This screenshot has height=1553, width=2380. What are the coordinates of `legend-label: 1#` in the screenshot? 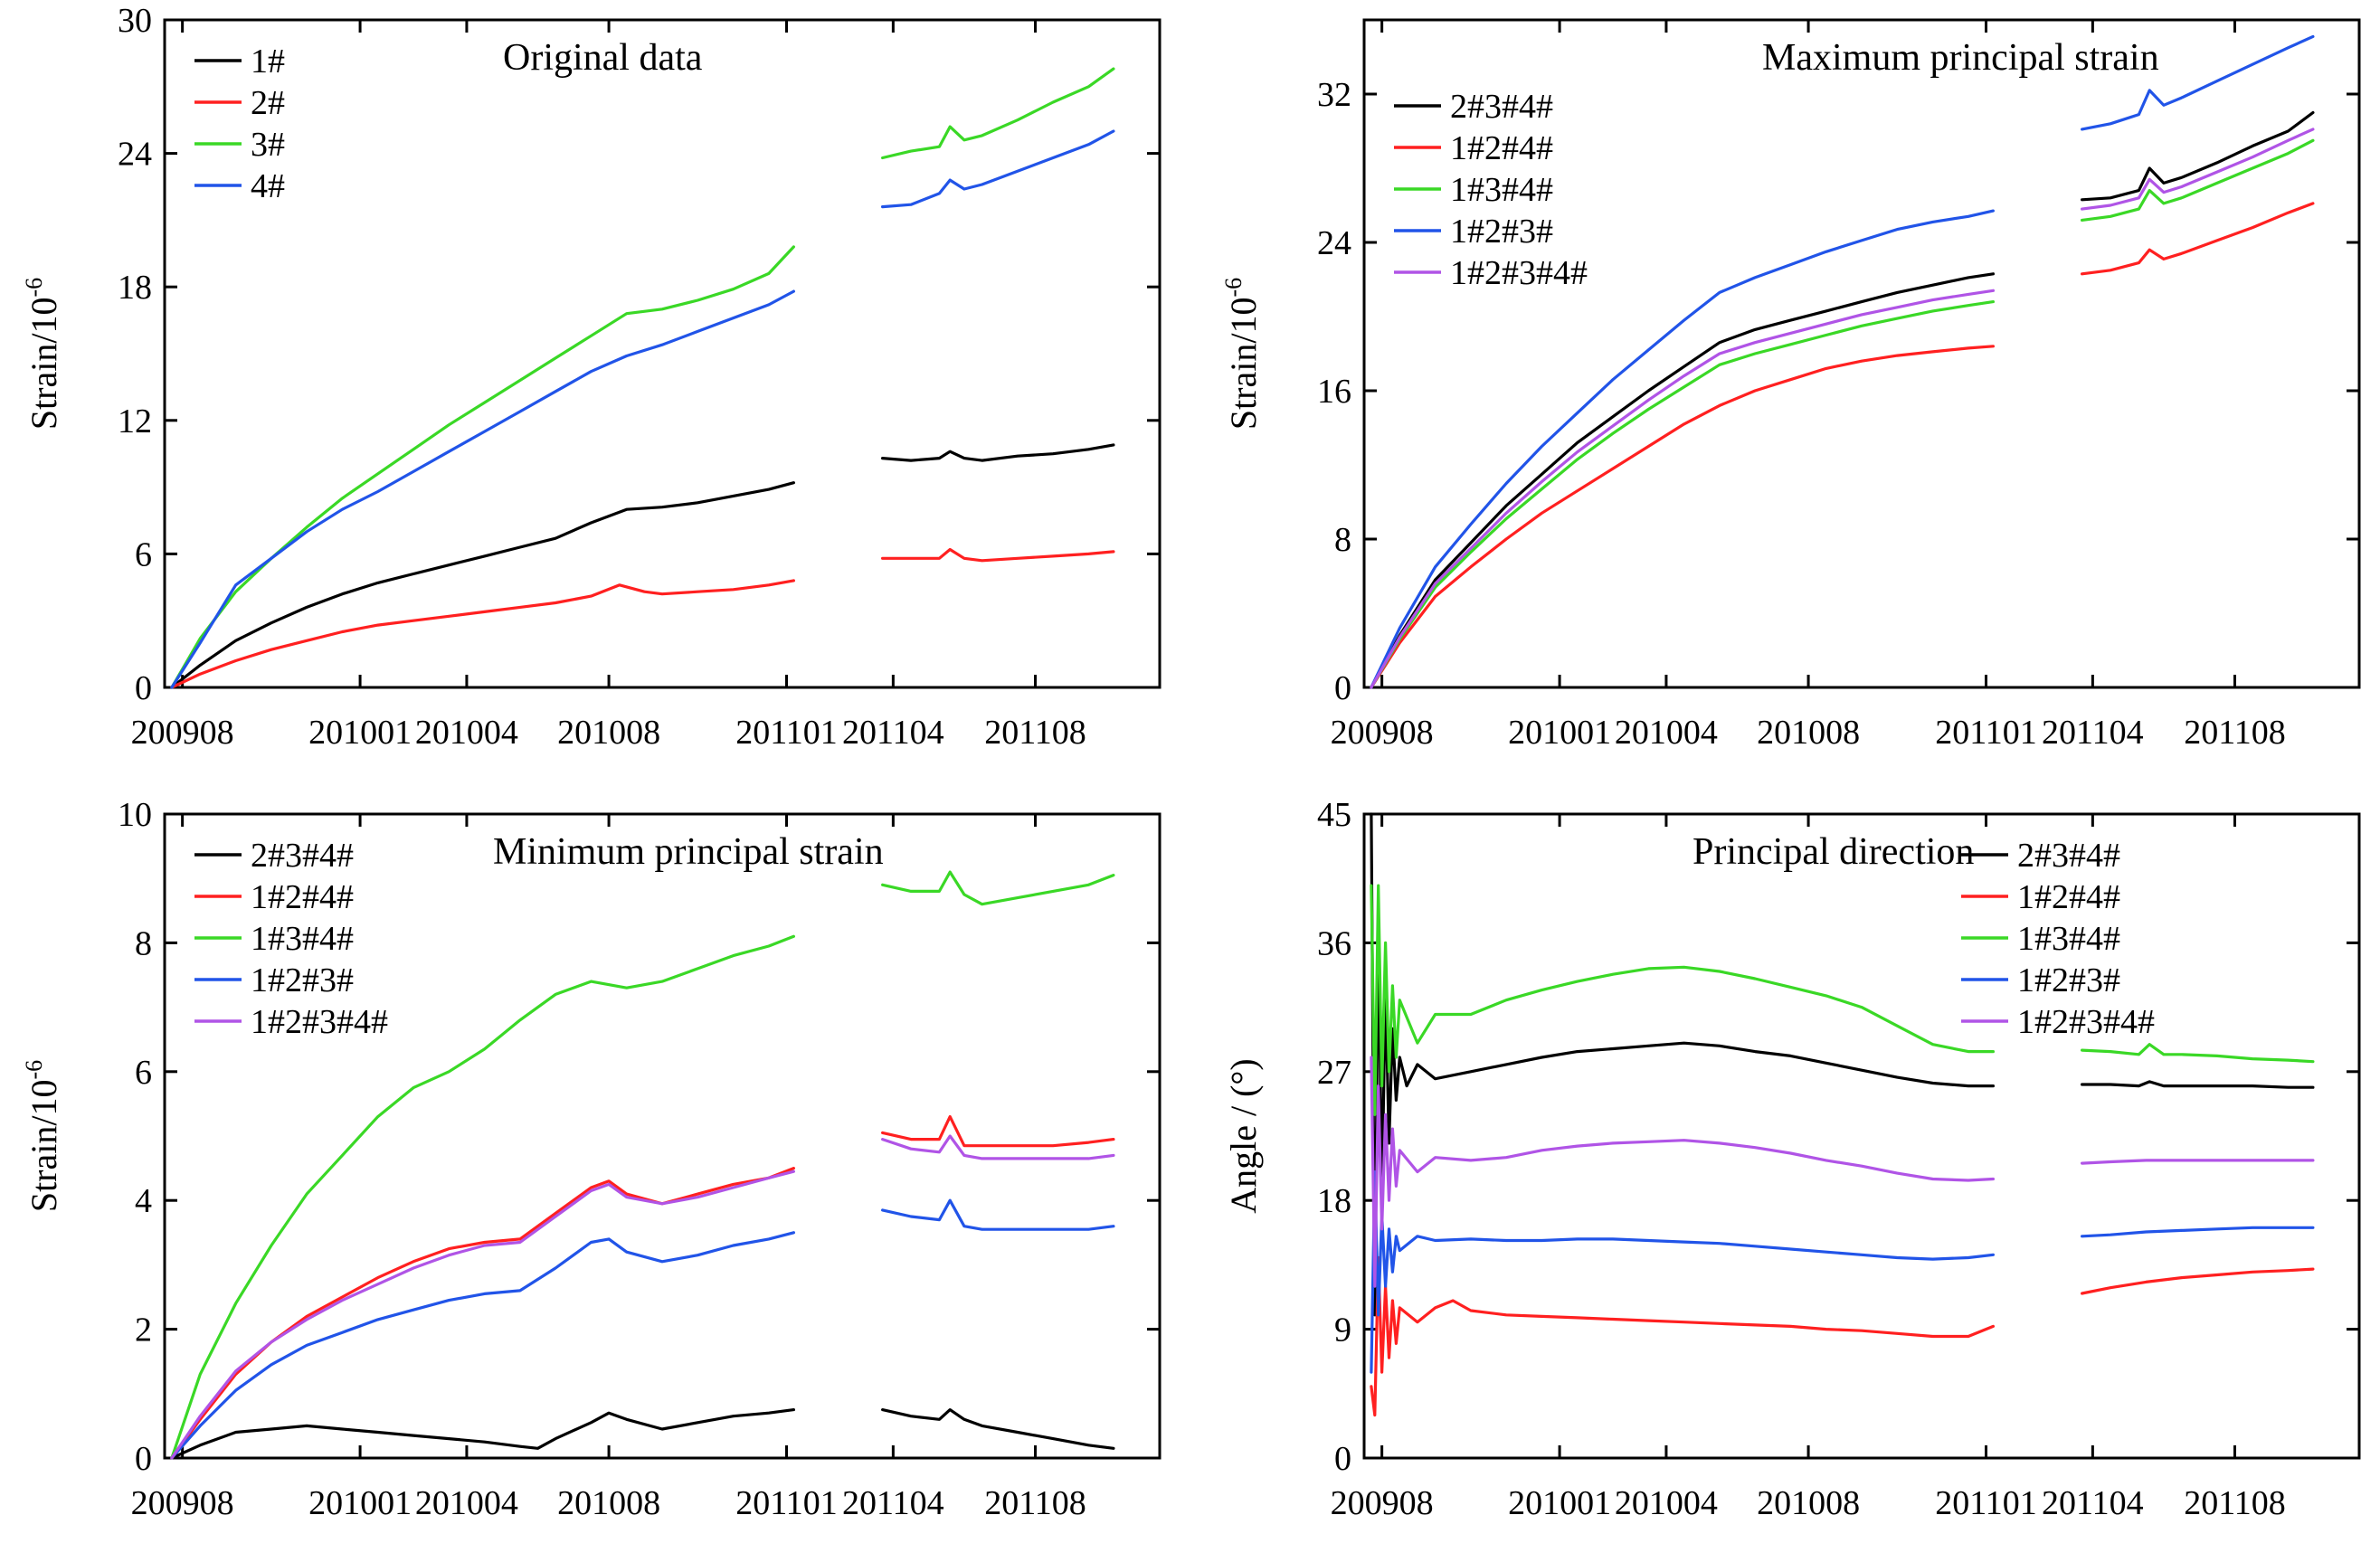 It's located at (268, 62).